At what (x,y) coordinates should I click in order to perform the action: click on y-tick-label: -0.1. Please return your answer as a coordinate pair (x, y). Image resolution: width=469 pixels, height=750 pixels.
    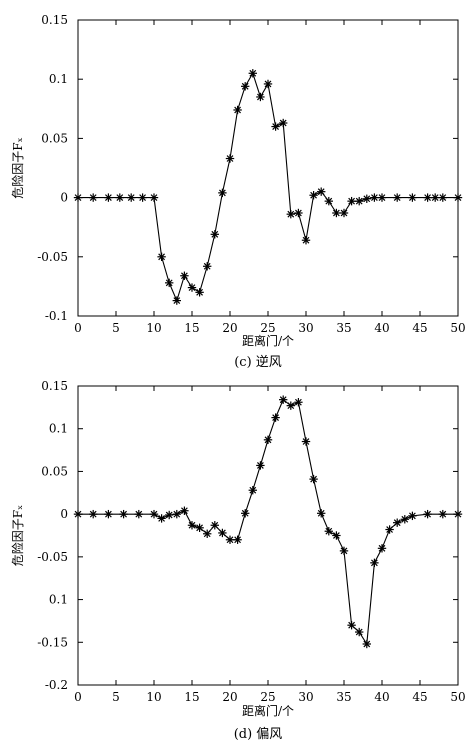
    Looking at the image, I should click on (56, 316).